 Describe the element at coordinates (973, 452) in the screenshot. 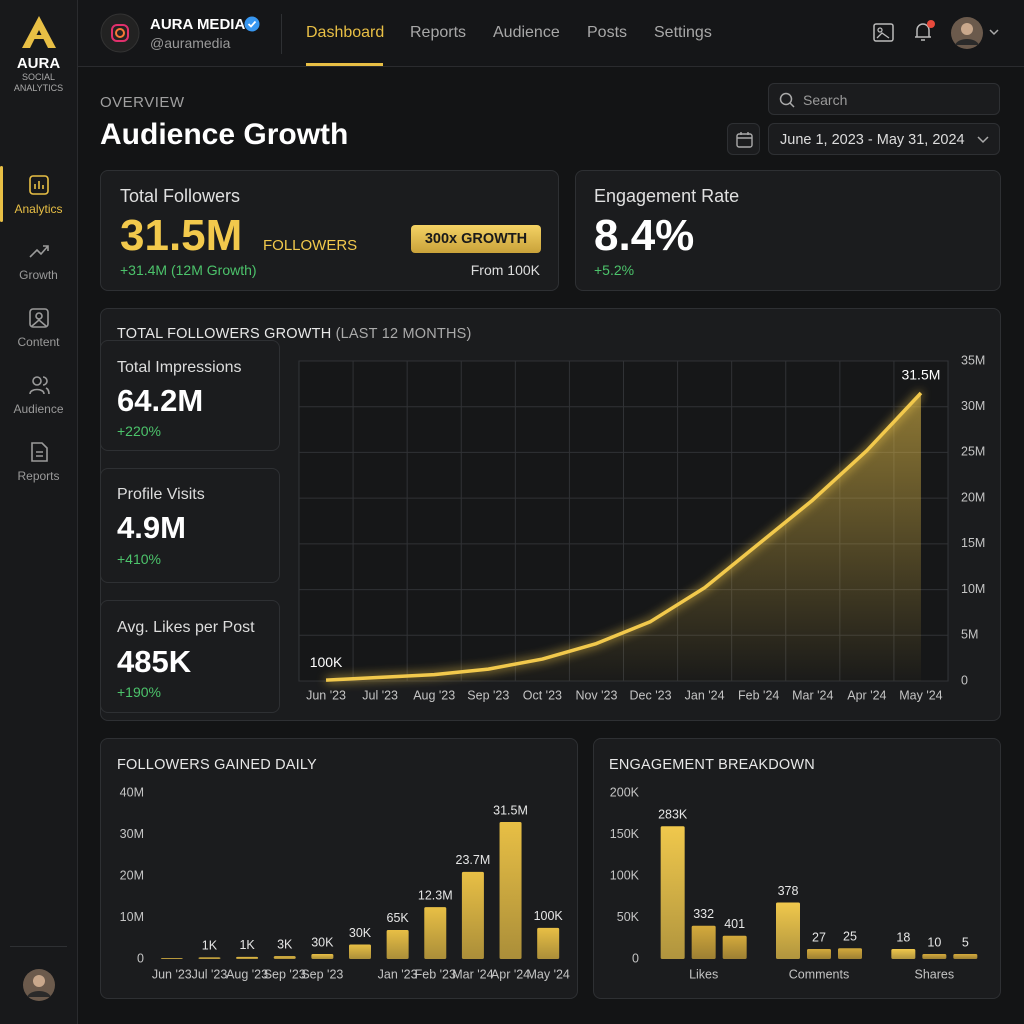

I see `y-tick-label: 25M` at that location.